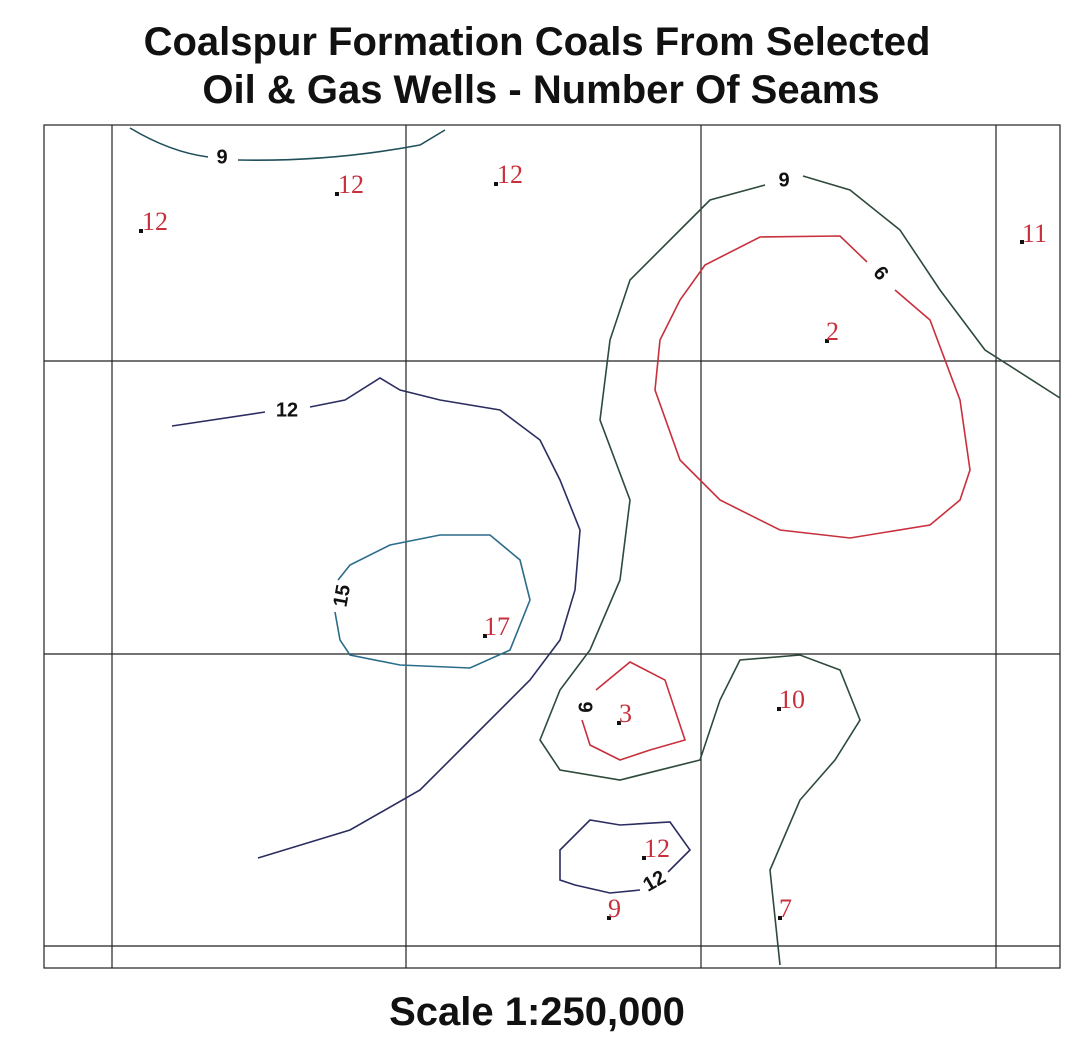 Image resolution: width=1073 pixels, height=1037 pixels. What do you see at coordinates (792, 699) in the screenshot?
I see `well-label: 10` at bounding box center [792, 699].